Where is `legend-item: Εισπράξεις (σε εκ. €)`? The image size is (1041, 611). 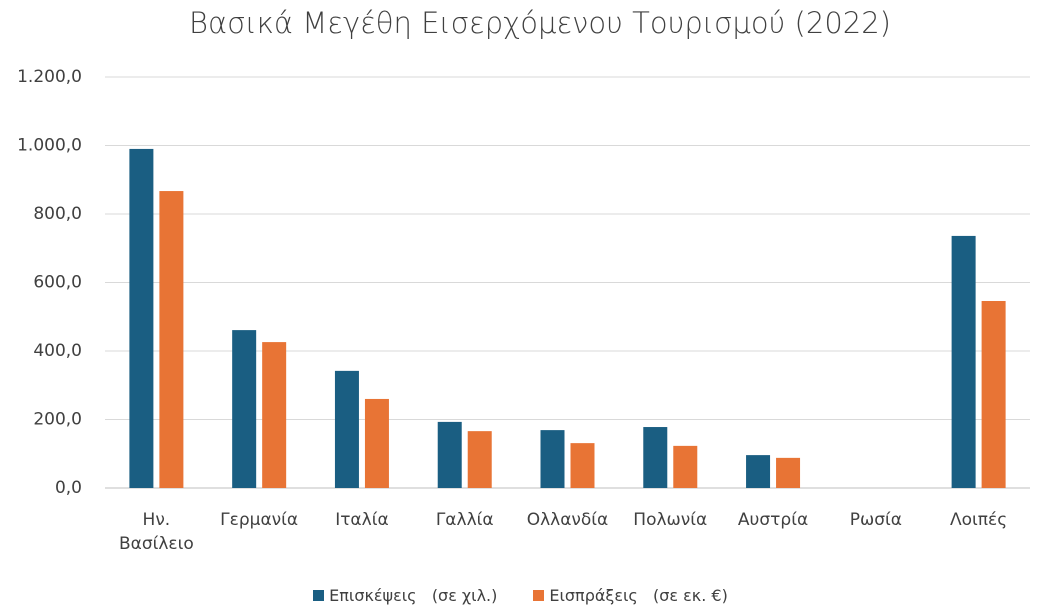 legend-item: Εισπράξεις (σε εκ. €) is located at coordinates (630, 595).